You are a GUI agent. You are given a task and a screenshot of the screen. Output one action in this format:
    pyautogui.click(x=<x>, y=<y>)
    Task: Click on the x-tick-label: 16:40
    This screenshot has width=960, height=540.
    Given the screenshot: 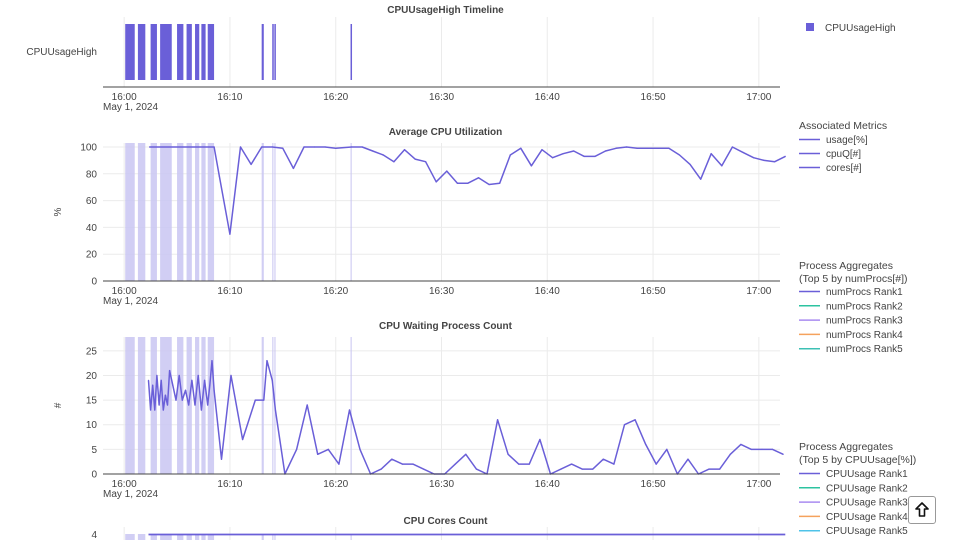 What is the action you would take?
    pyautogui.click(x=547, y=484)
    